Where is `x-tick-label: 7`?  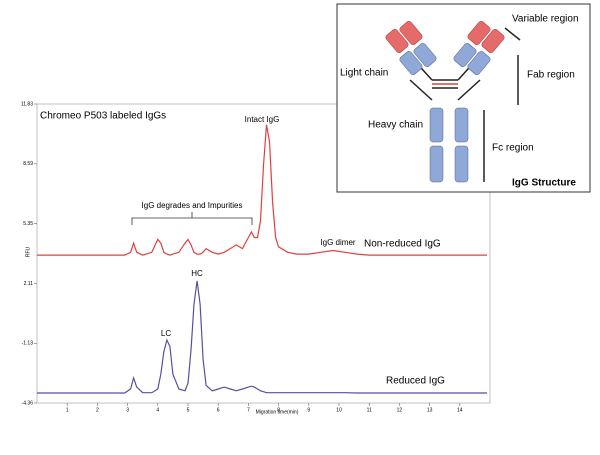
x-tick-label: 7 is located at coordinates (248, 410).